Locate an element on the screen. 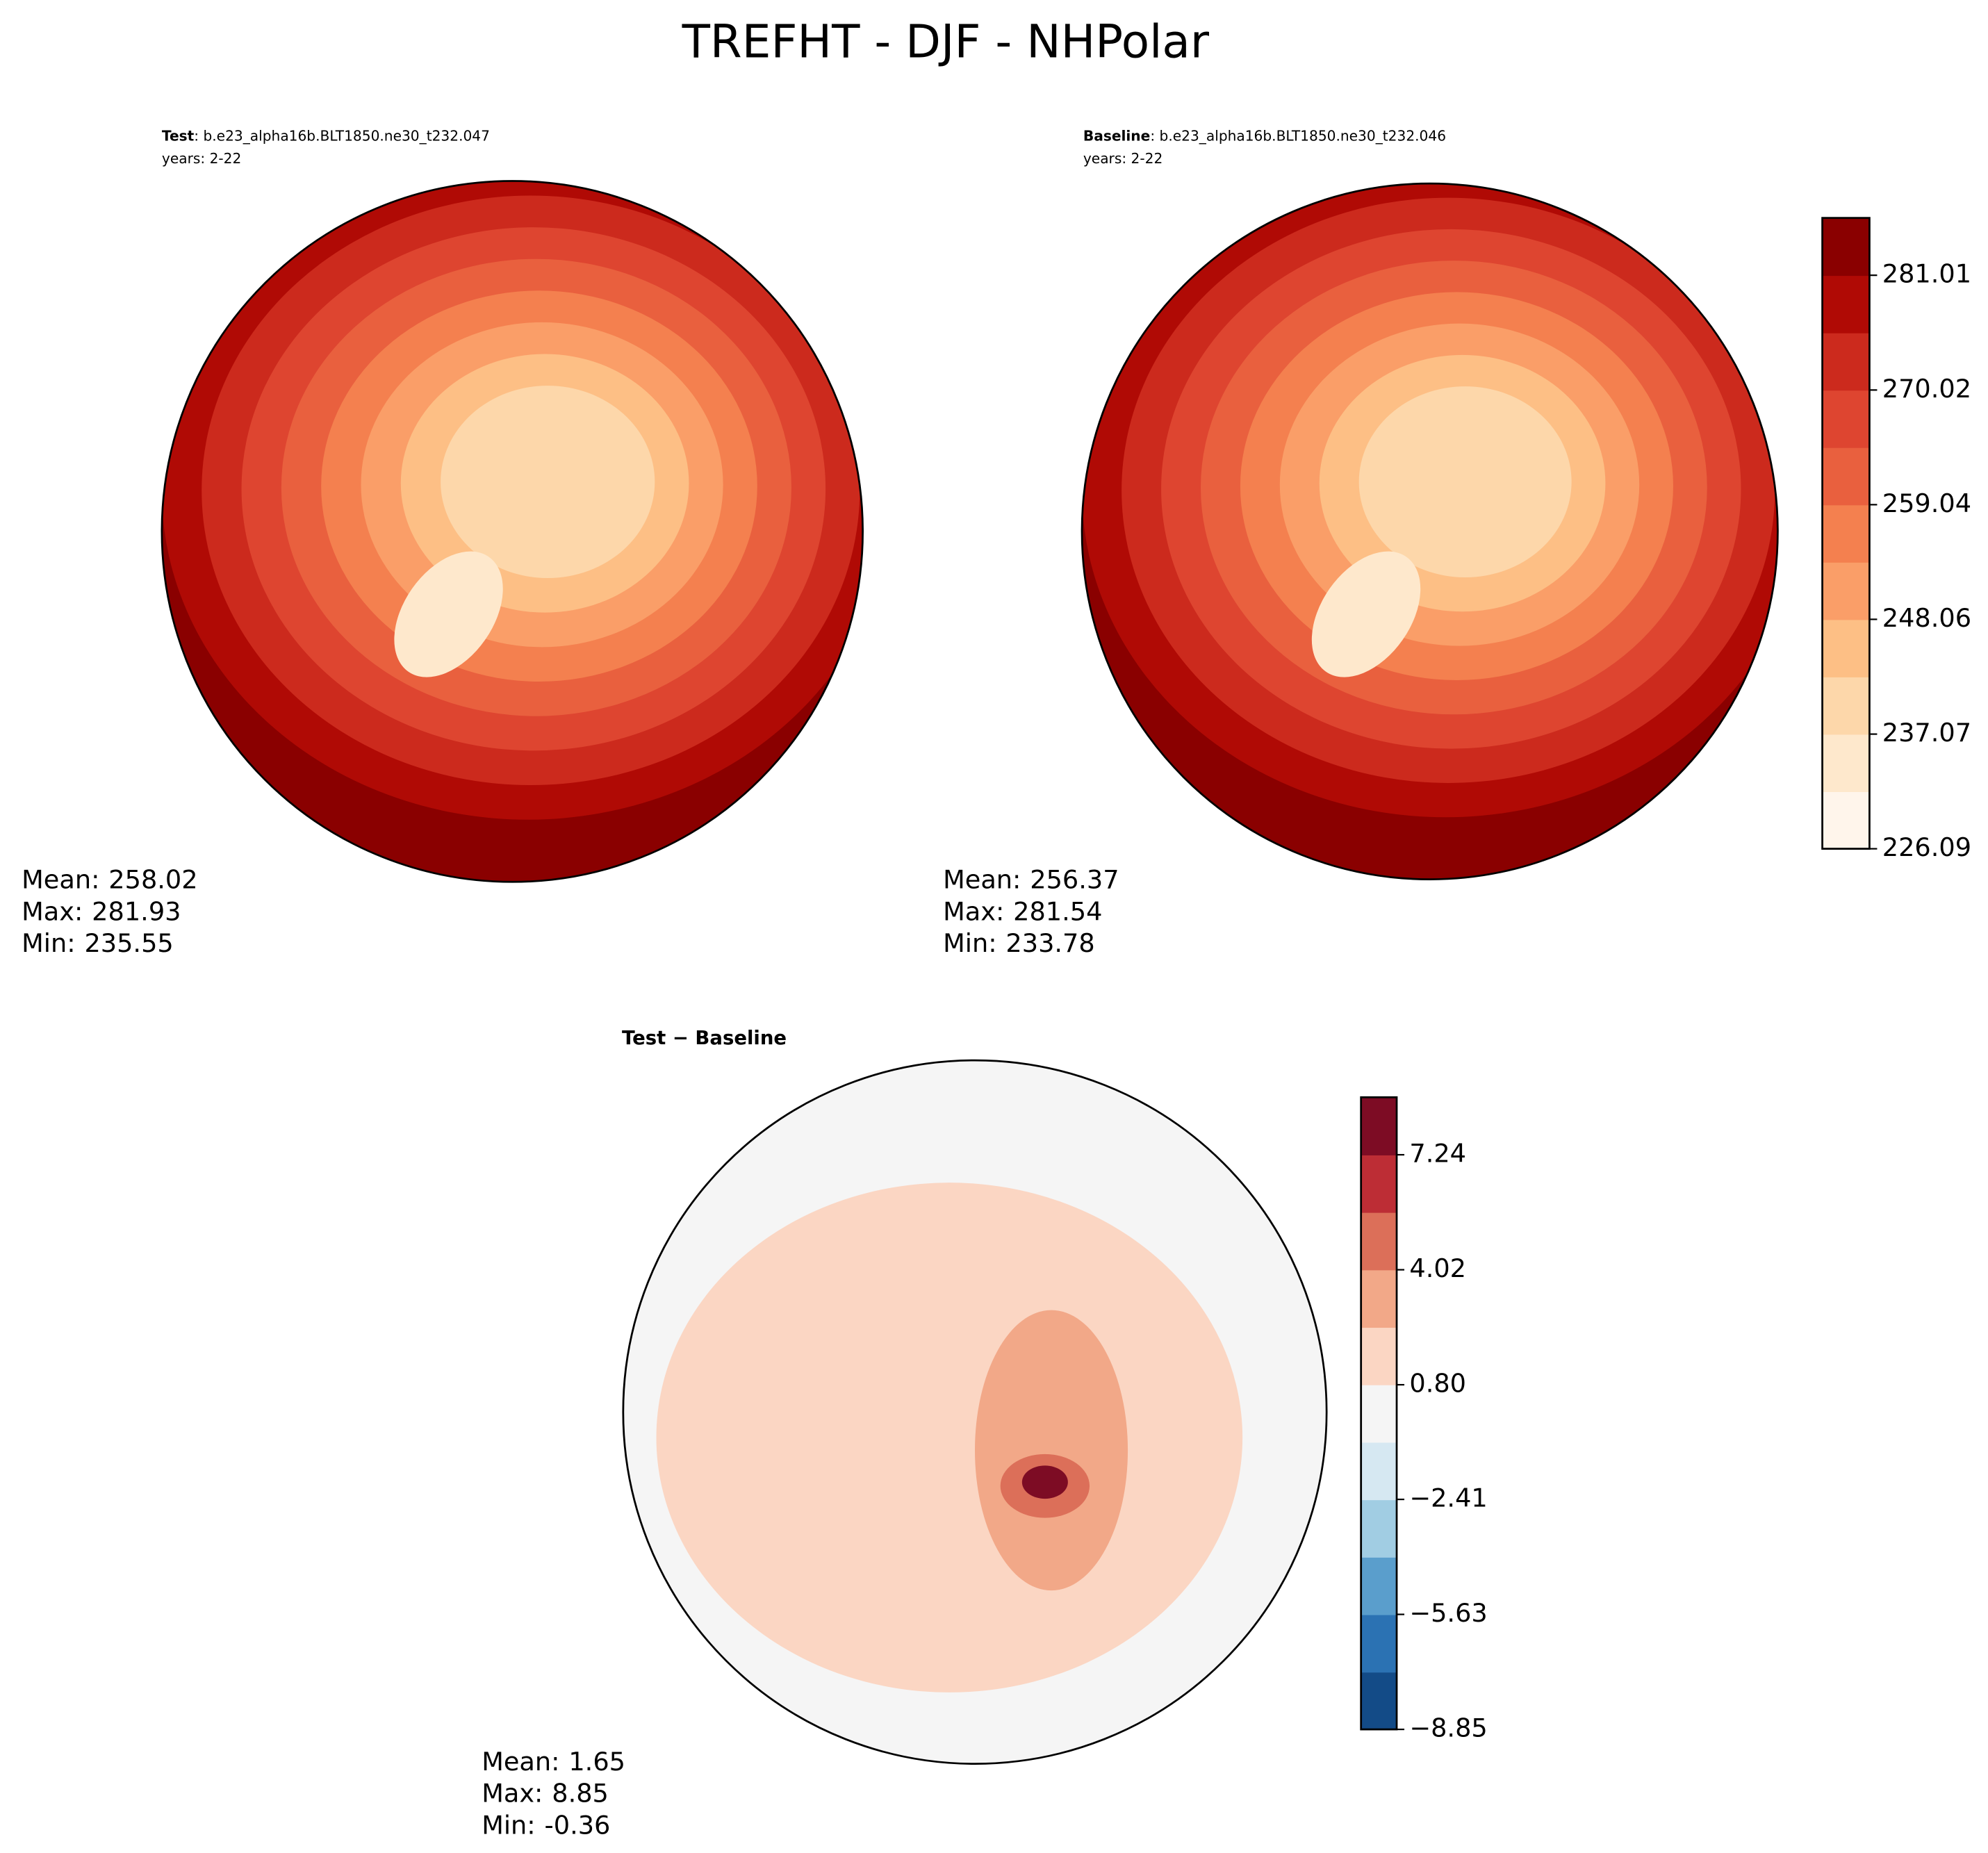  panel-stat: Mean: 258.02 is located at coordinates (109, 879).